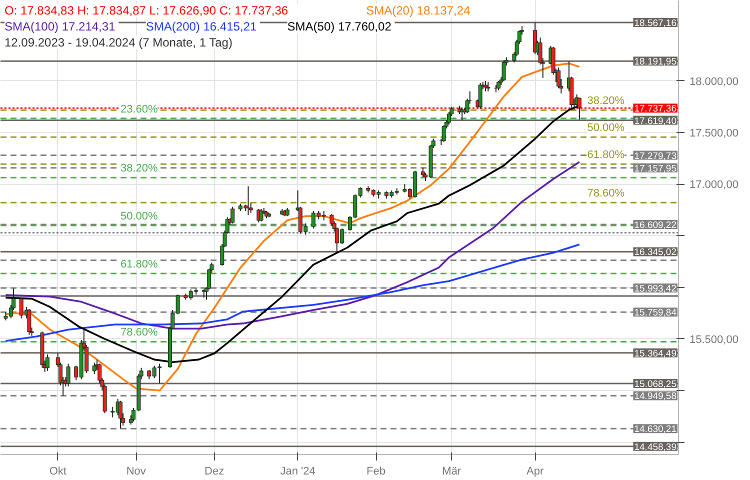  What do you see at coordinates (118, 43) in the screenshot?
I see `text: 12.09.2023 - 19.04.2024 (7 Monate, 1 Tag)` at bounding box center [118, 43].